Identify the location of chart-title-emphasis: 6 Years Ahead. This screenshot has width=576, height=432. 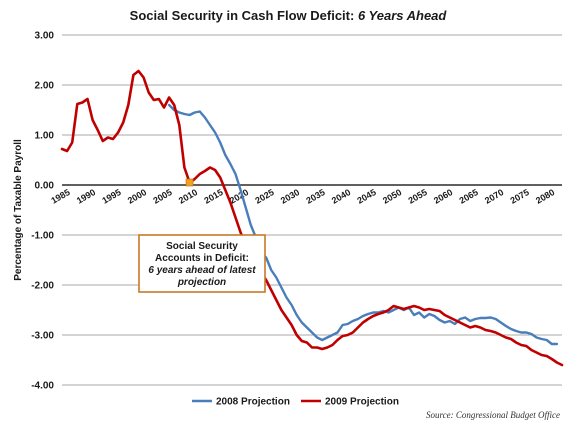
(402, 15).